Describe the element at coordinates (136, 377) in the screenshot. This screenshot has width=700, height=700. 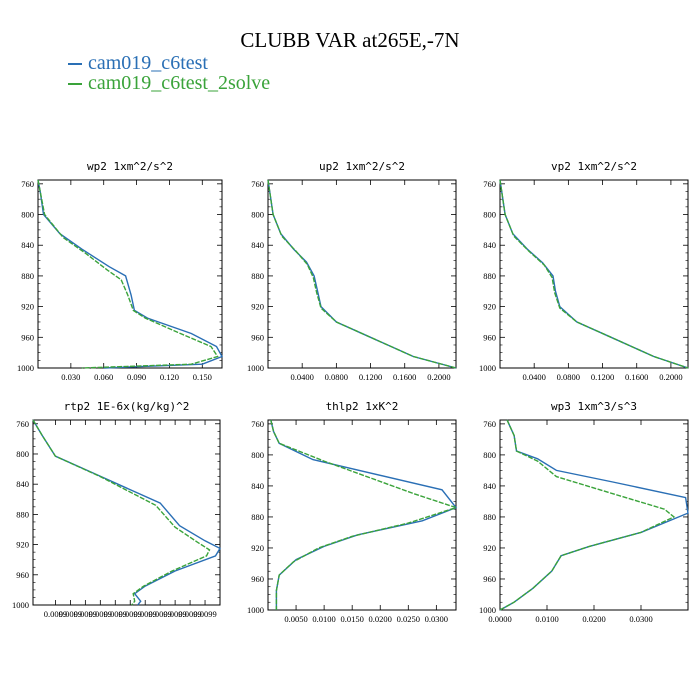
I see `x-tick-label: 0.090` at that location.